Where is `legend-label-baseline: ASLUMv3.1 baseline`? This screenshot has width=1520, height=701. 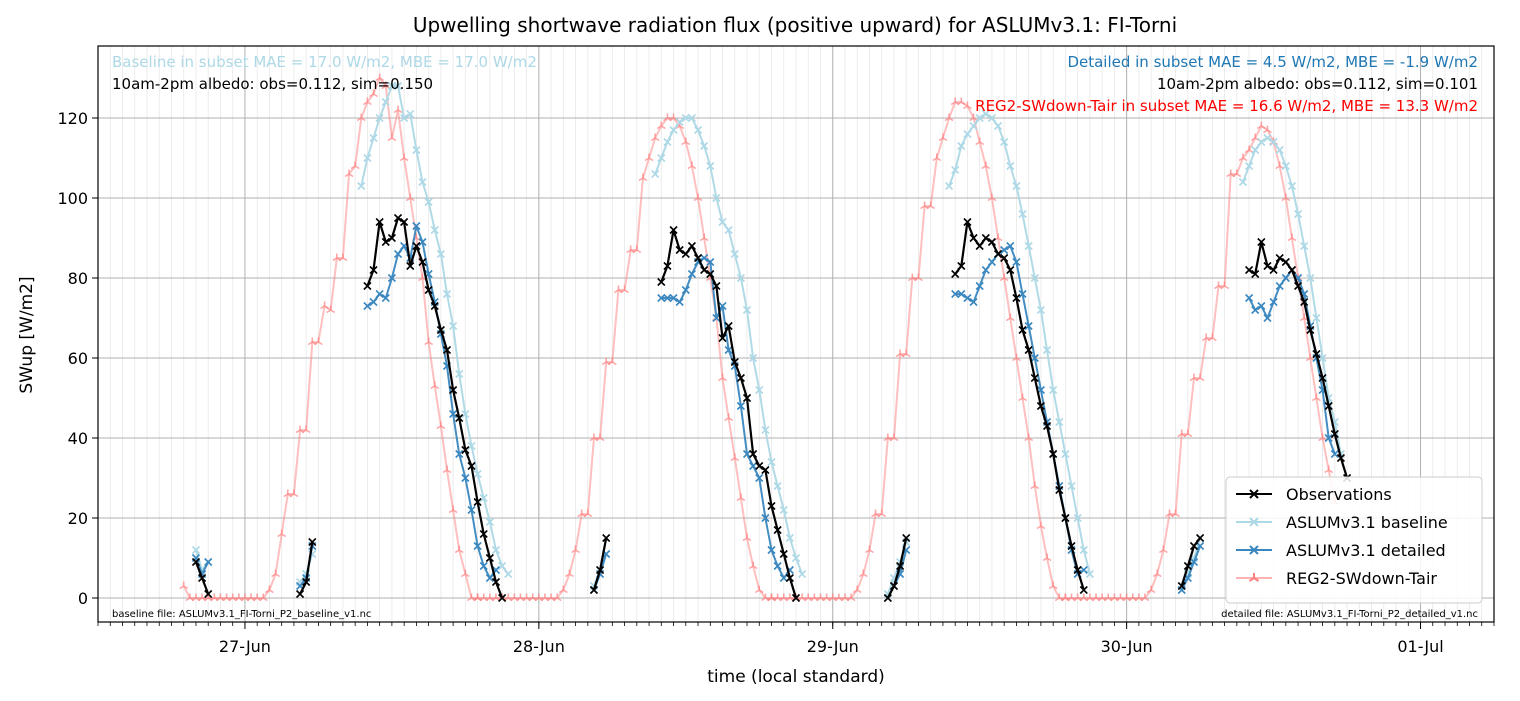
legend-label-baseline: ASLUMv3.1 baseline is located at coordinates (1367, 522).